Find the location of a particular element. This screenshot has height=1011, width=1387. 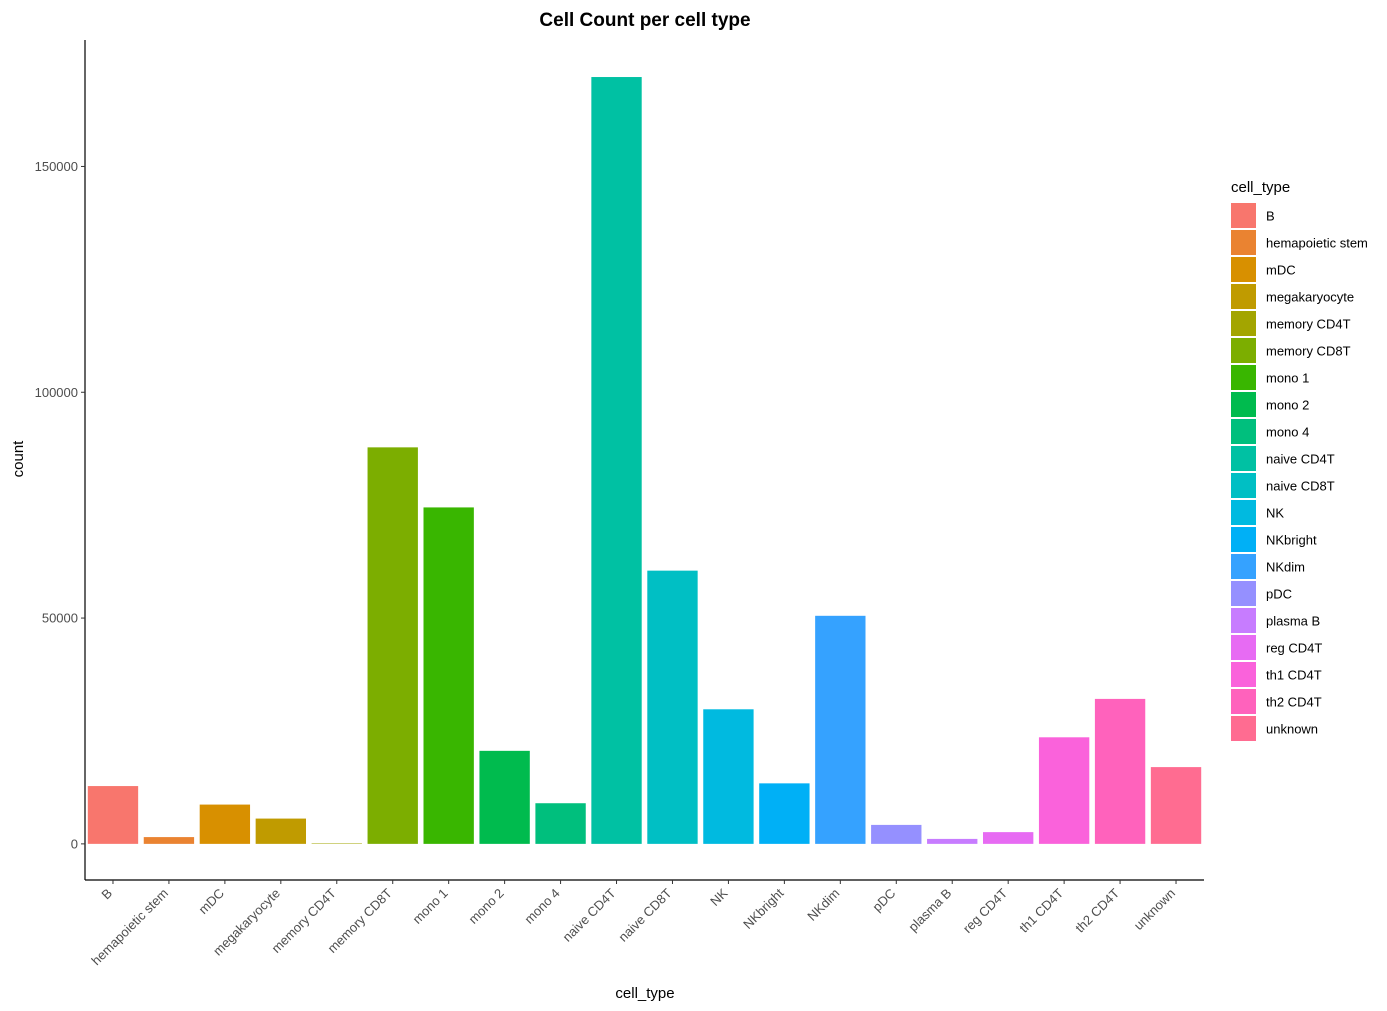

x-tick-label-15: plasma B is located at coordinates (929, 910).